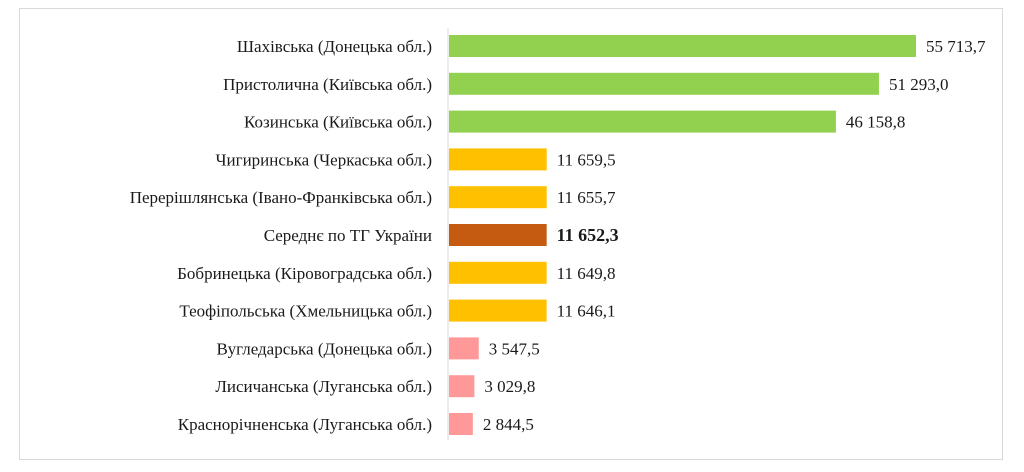  What do you see at coordinates (325, 348) in the screenshot?
I see `category-label: Вугледарська (Донецька обл.)` at bounding box center [325, 348].